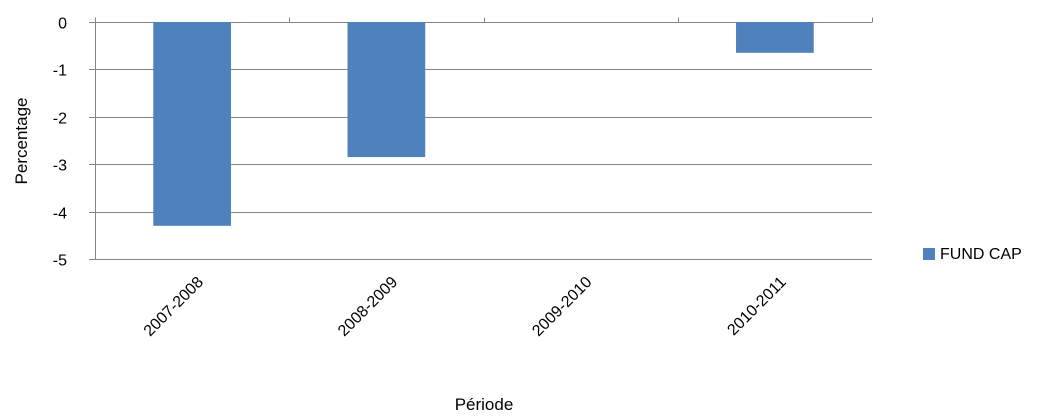 The image size is (1063, 417). What do you see at coordinates (368, 307) in the screenshot?
I see `x-tick-label: 2008-2009` at bounding box center [368, 307].